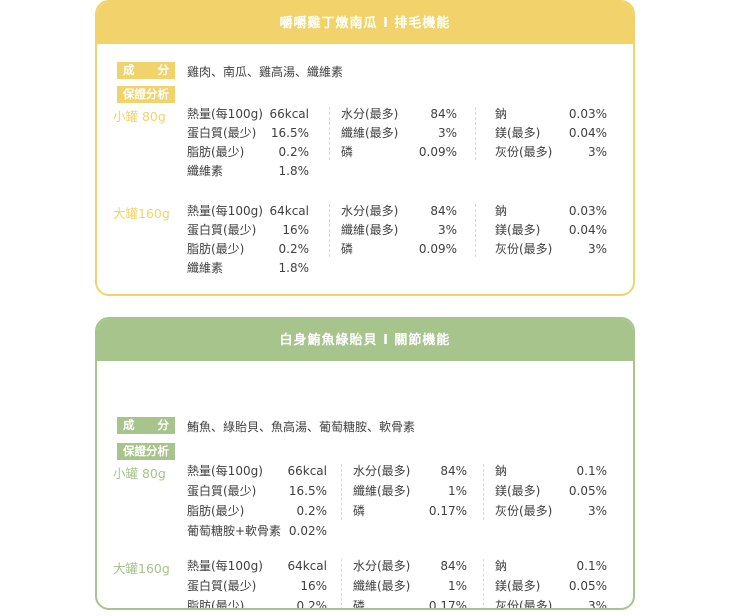 The height and width of the screenshot is (616, 735). What do you see at coordinates (307, 531) in the screenshot?
I see `nutrient-value: 0.02%` at bounding box center [307, 531].